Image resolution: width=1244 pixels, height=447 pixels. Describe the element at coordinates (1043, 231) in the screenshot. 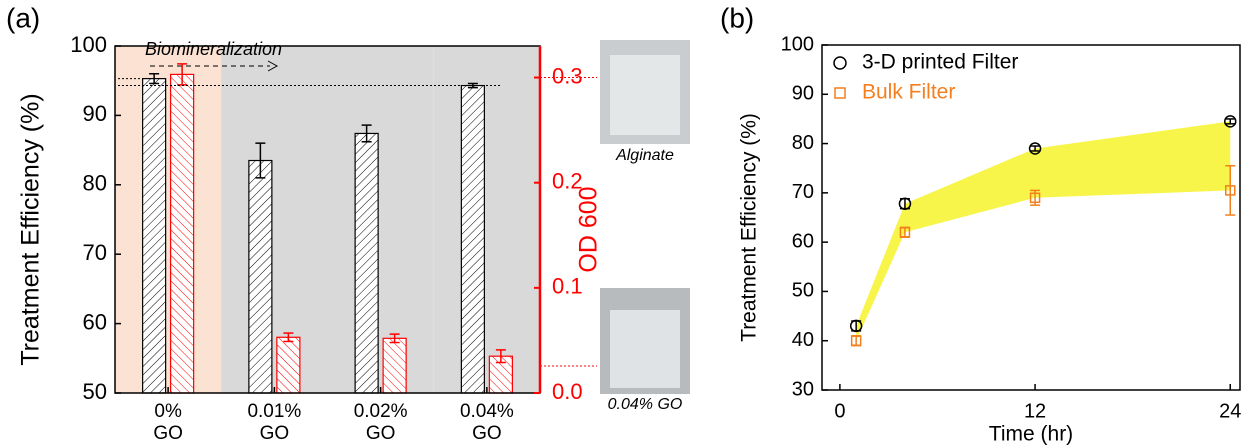

I see `fill-between` at that location.